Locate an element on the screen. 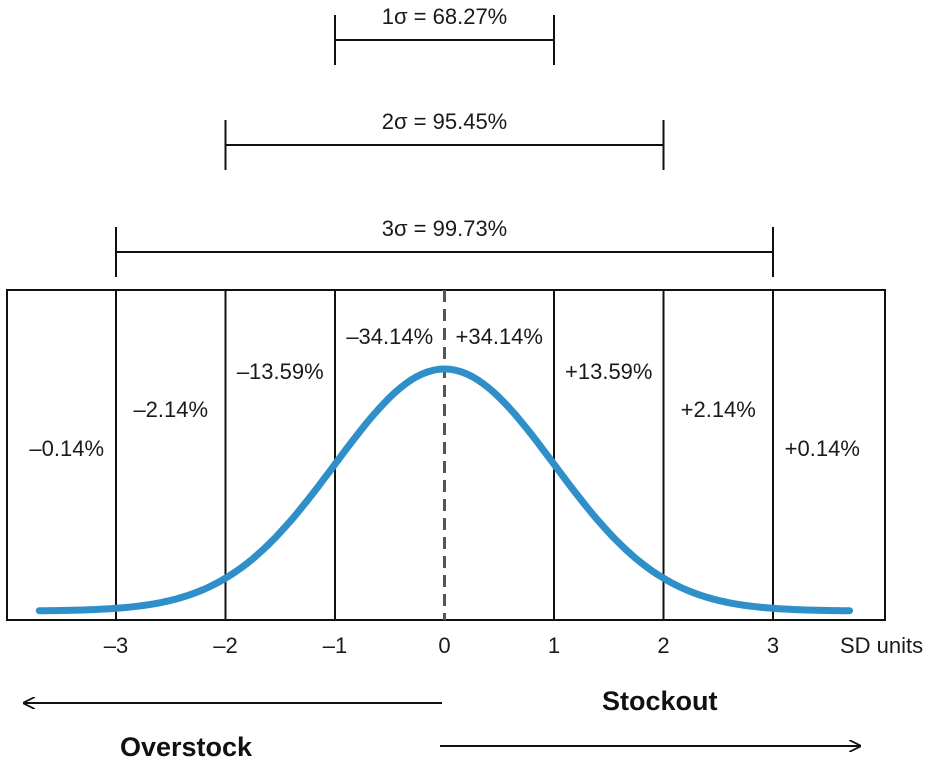 The height and width of the screenshot is (761, 951). band-label-text-5: +13.59% is located at coordinates (608, 371).